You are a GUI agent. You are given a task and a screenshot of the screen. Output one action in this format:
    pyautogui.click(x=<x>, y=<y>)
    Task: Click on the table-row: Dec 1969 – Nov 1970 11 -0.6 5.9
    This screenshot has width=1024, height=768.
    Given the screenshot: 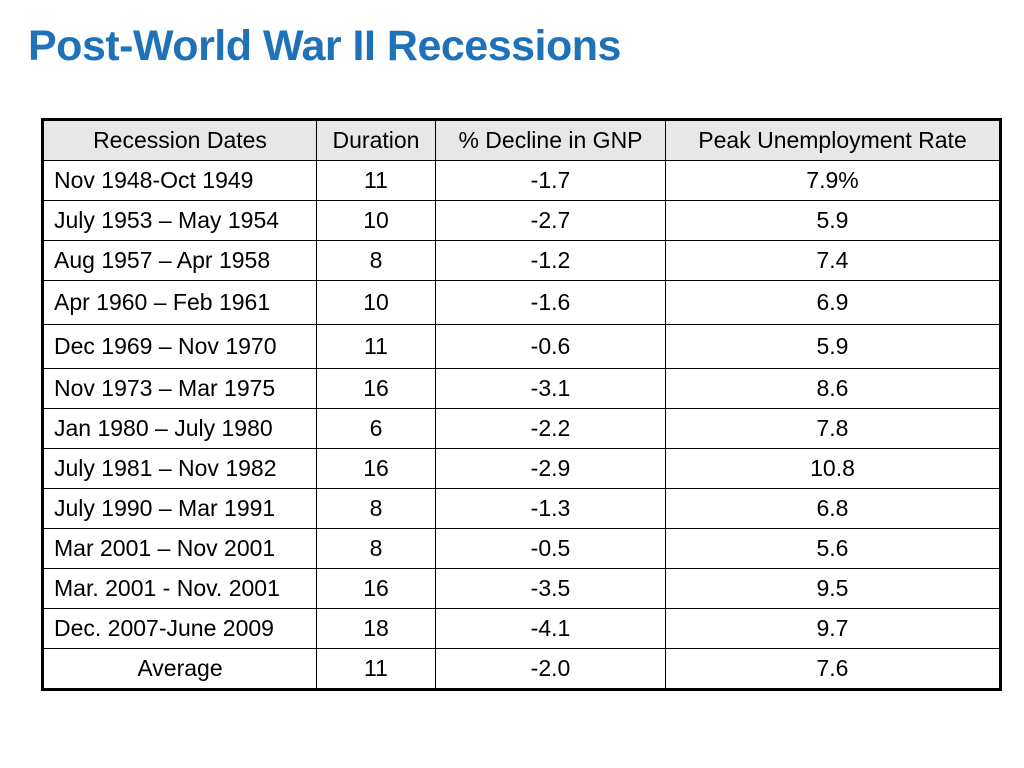 What is the action you would take?
    pyautogui.click(x=521, y=346)
    